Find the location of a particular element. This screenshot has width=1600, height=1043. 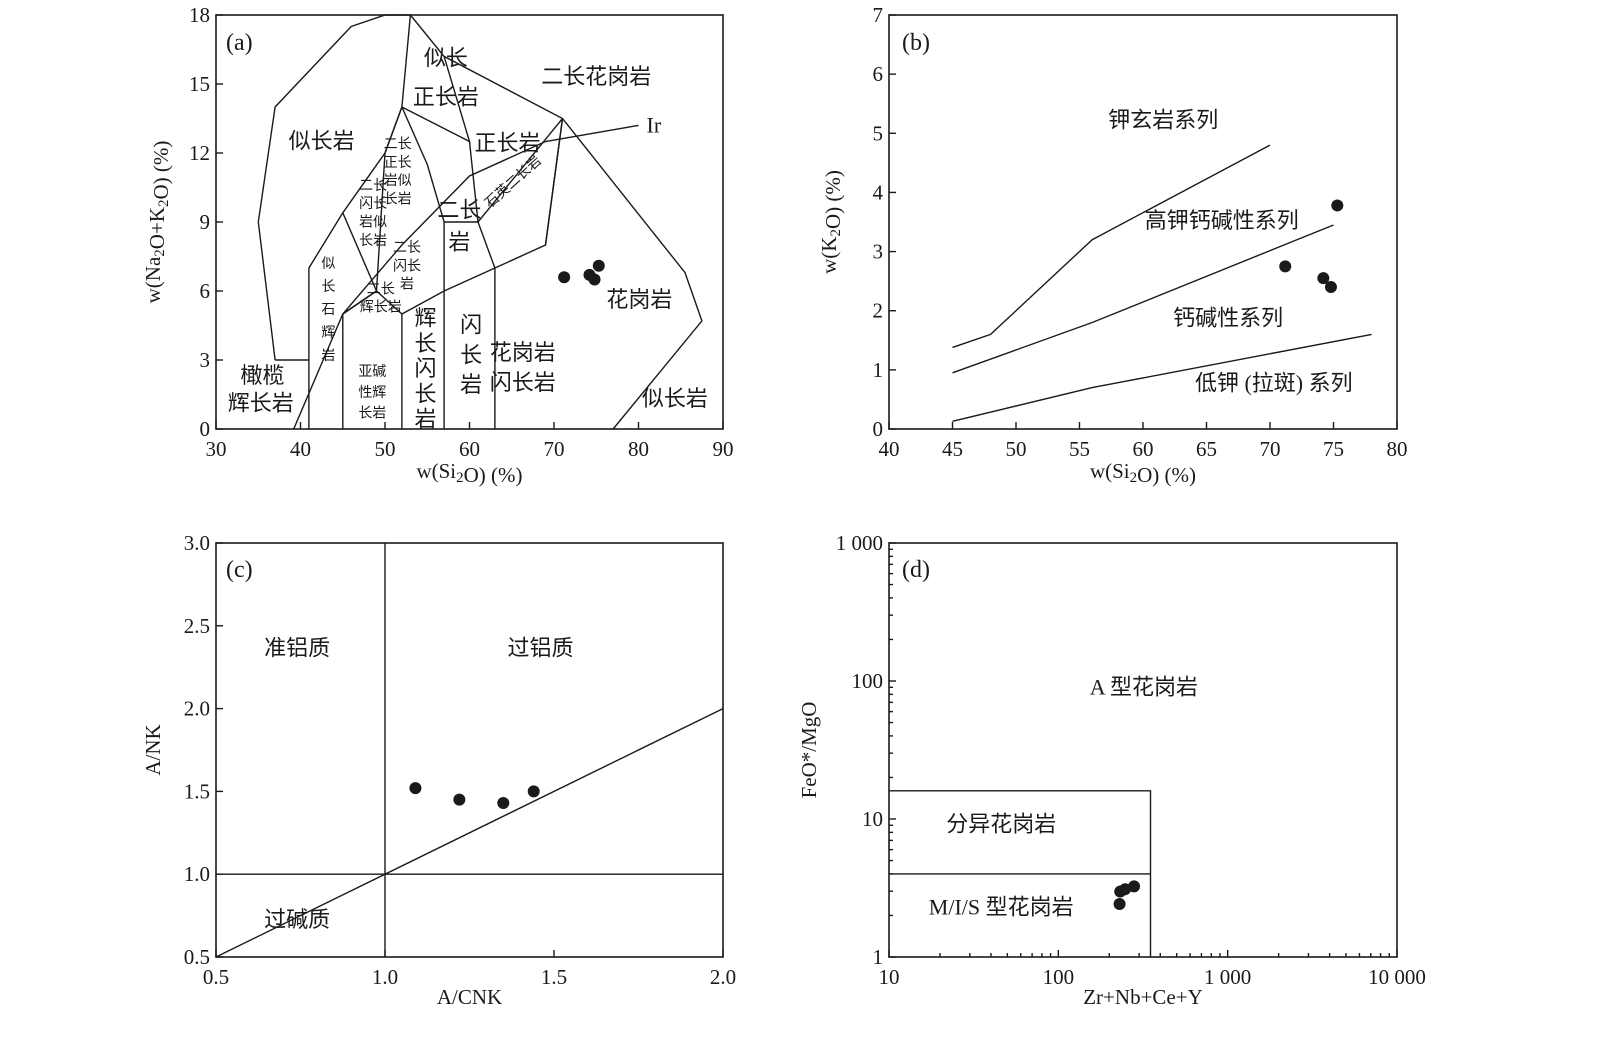

field-region-label: 分异花岗岩 is located at coordinates (1001, 824).